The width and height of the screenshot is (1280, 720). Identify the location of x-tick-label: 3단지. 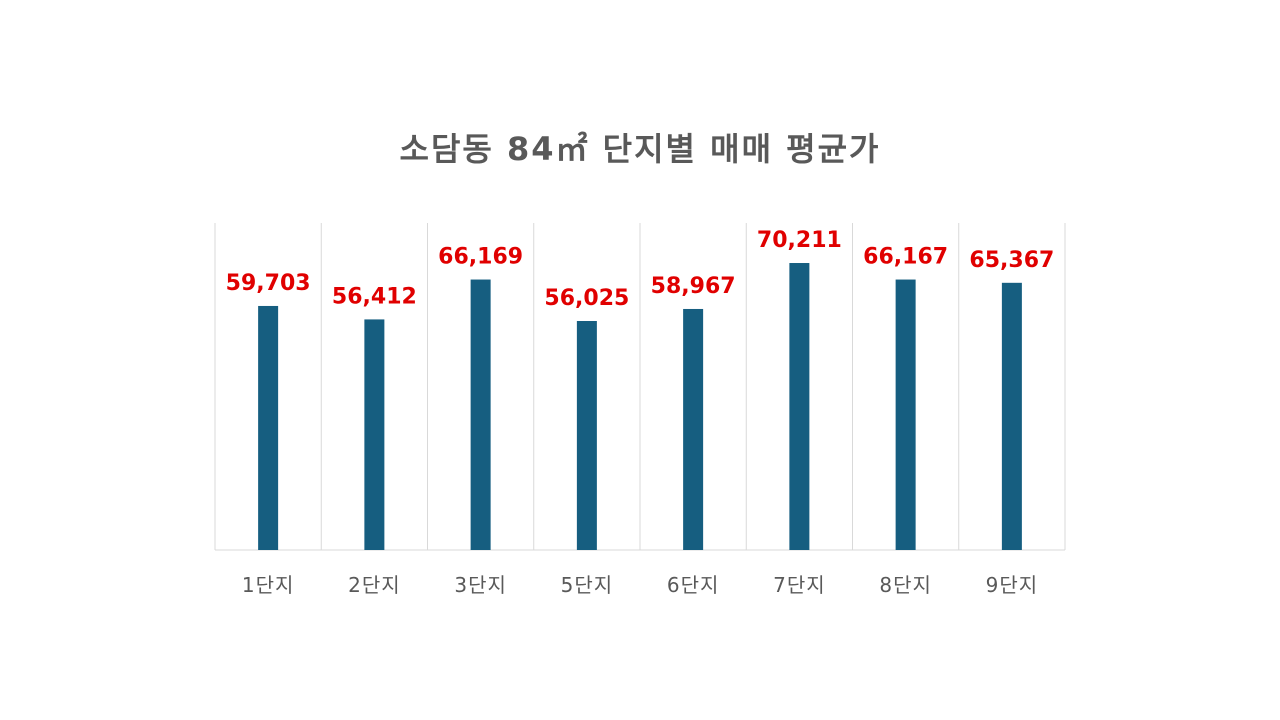
(480, 585).